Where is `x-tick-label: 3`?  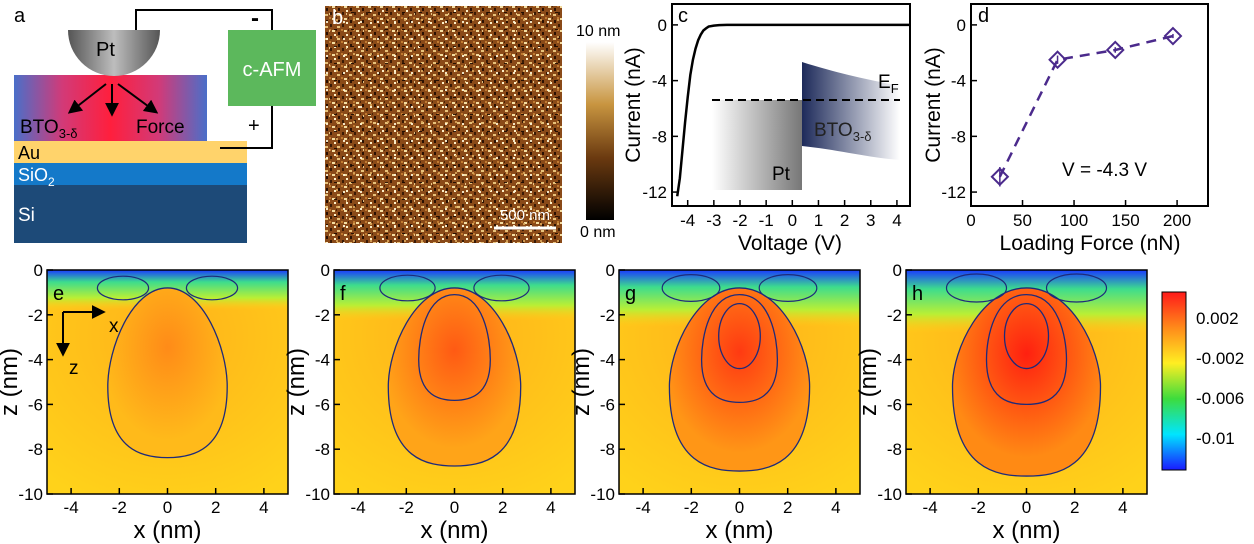 x-tick-label: 3 is located at coordinates (870, 220).